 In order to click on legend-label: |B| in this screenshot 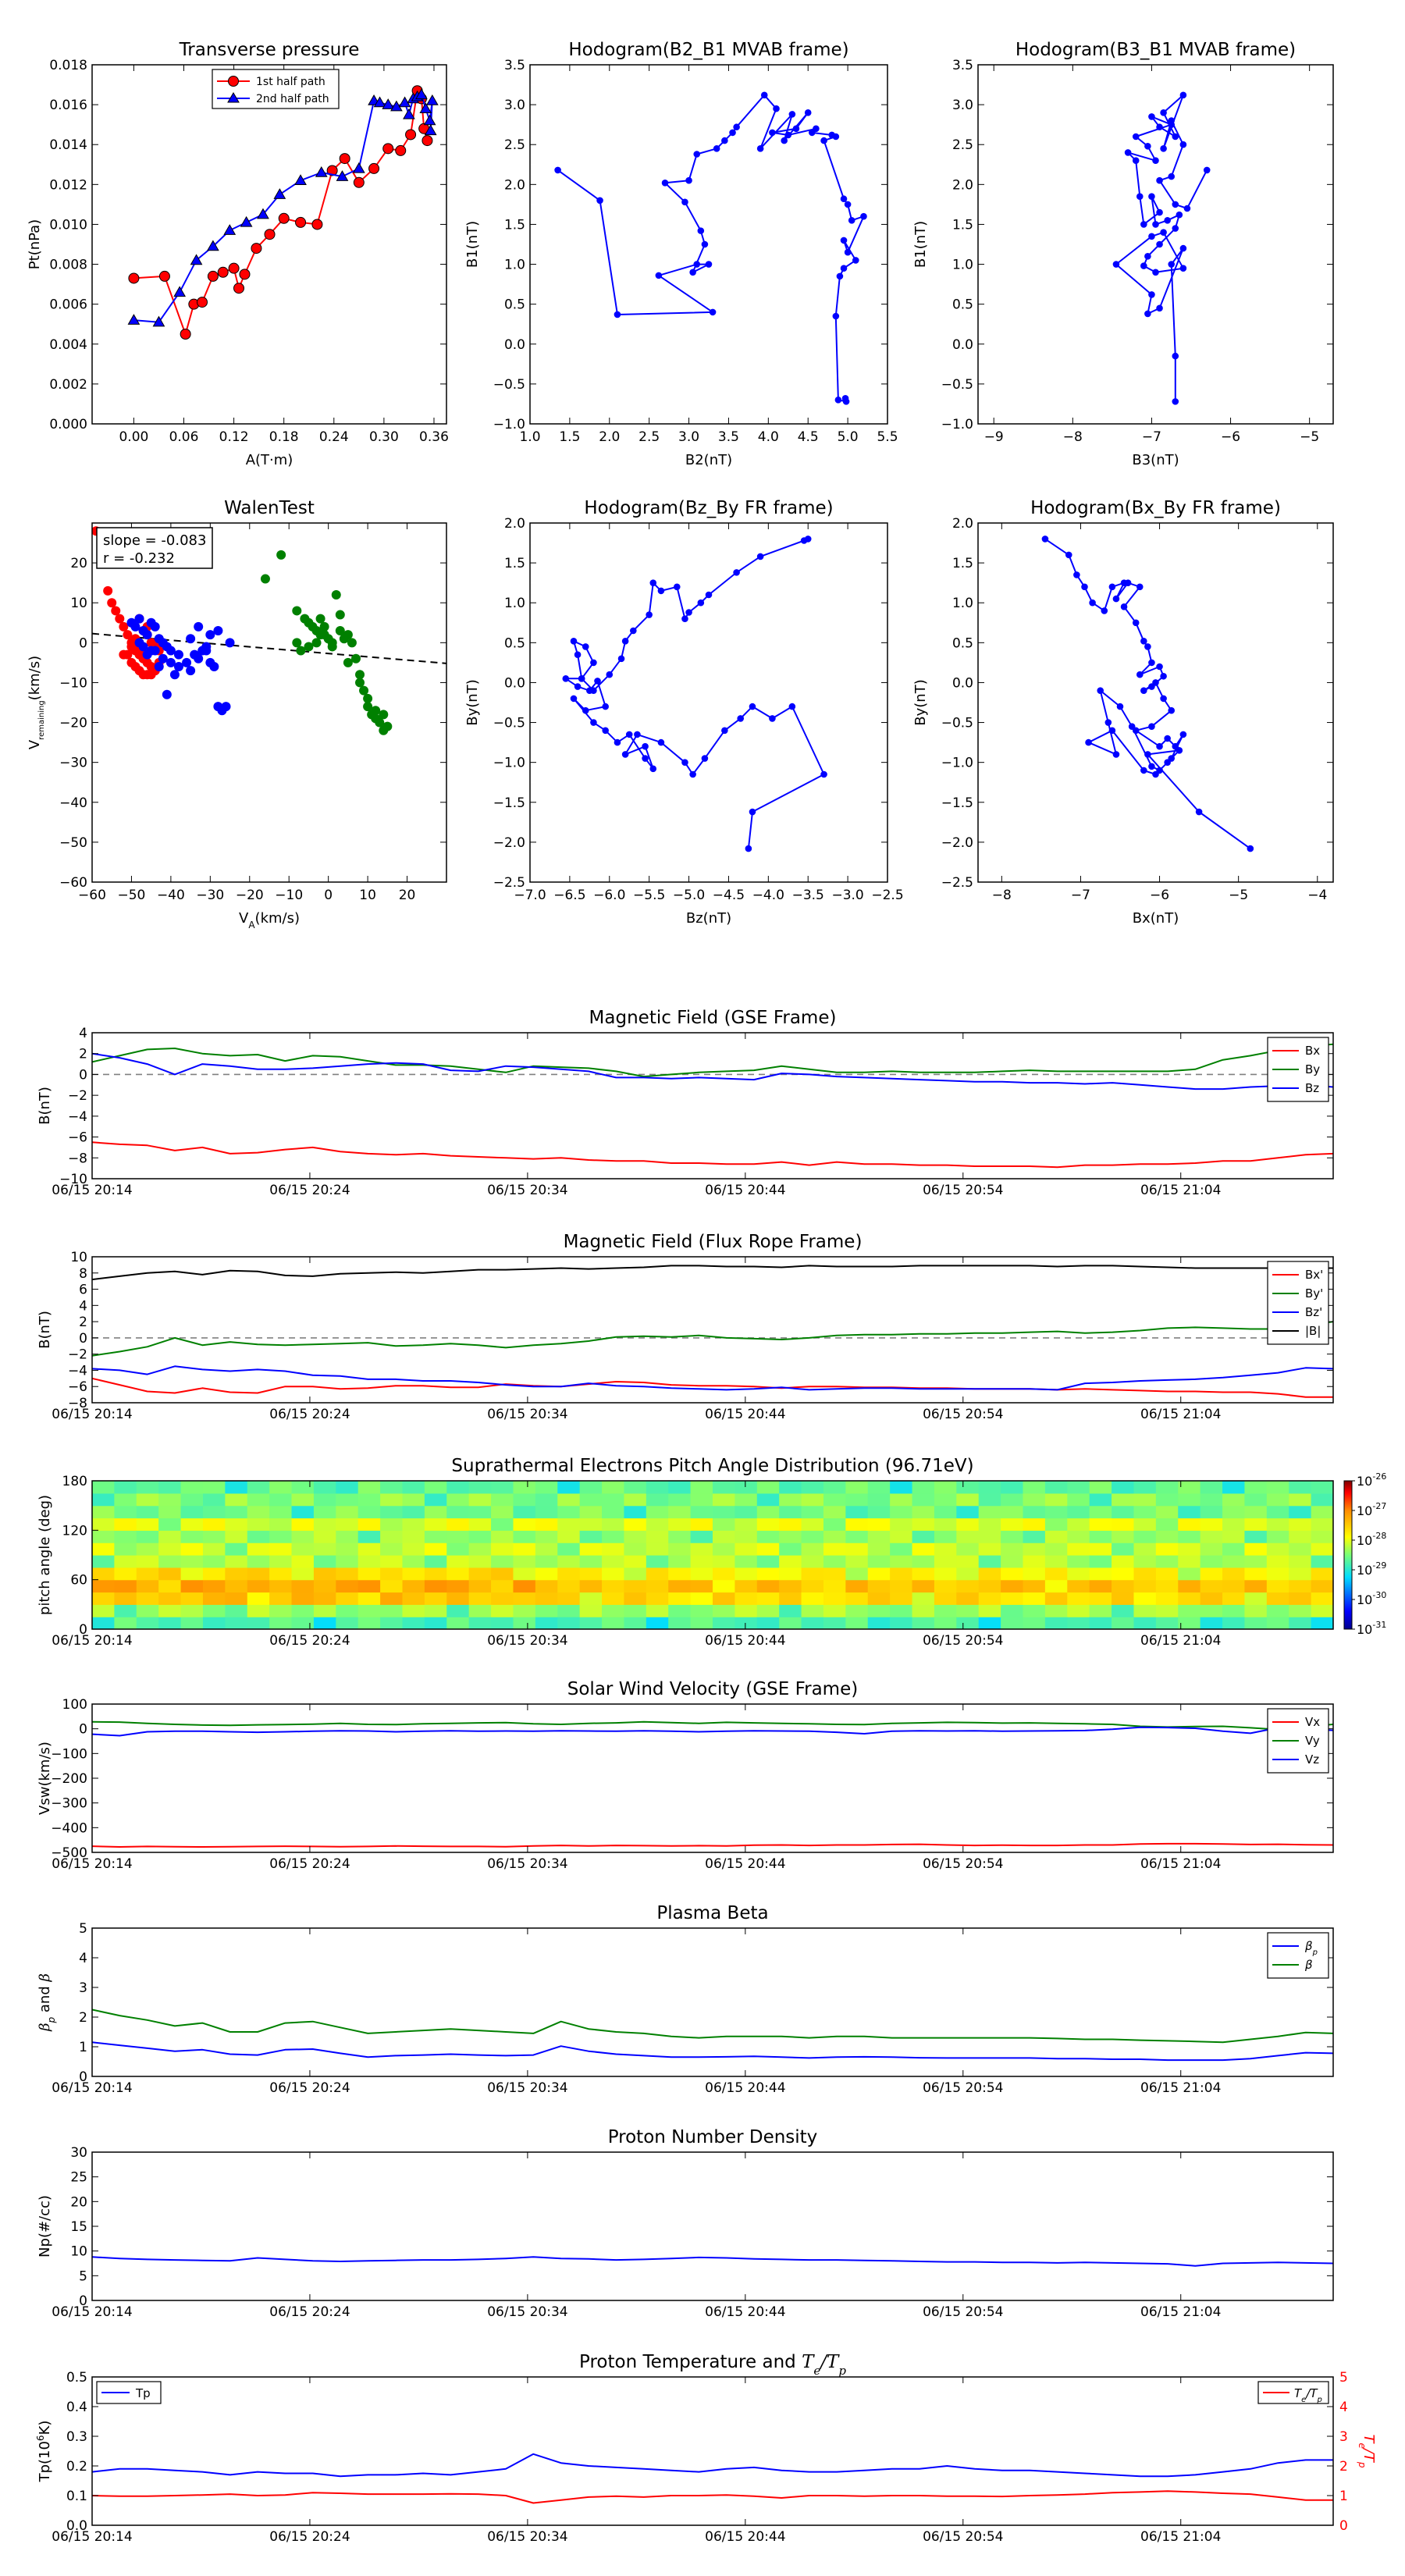, I will do `click(1313, 1331)`.